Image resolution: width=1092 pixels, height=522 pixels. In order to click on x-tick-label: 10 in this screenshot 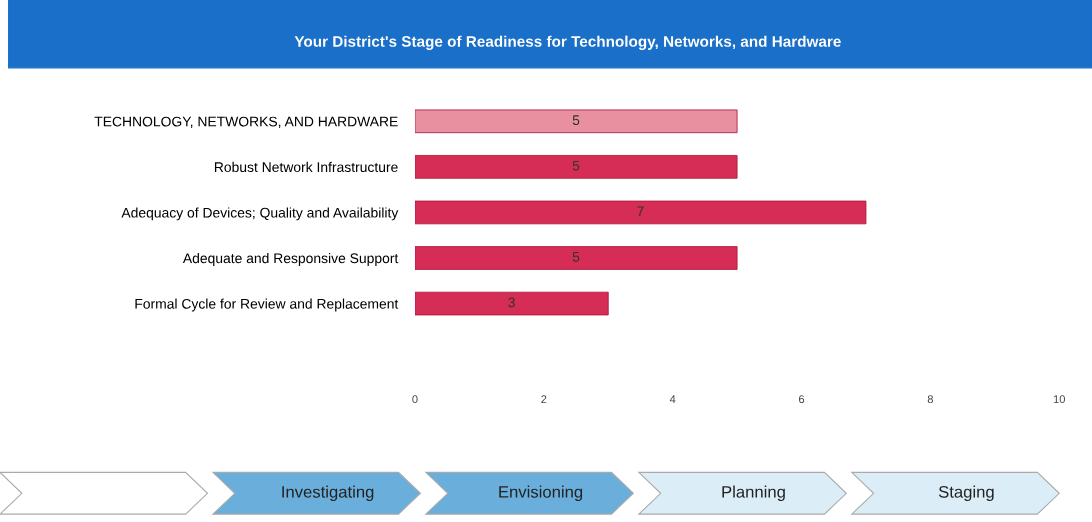, I will do `click(1059, 399)`.